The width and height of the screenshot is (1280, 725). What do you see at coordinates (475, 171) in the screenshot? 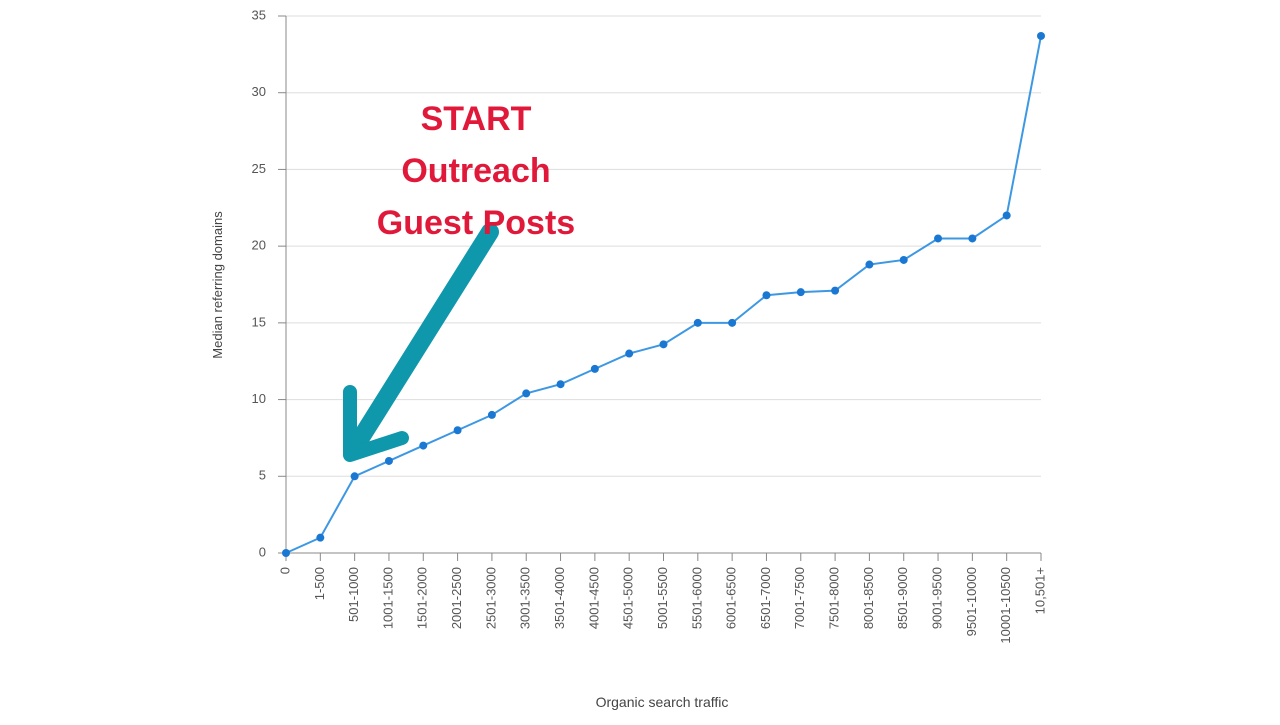
I see `annotation: Outreach` at bounding box center [475, 171].